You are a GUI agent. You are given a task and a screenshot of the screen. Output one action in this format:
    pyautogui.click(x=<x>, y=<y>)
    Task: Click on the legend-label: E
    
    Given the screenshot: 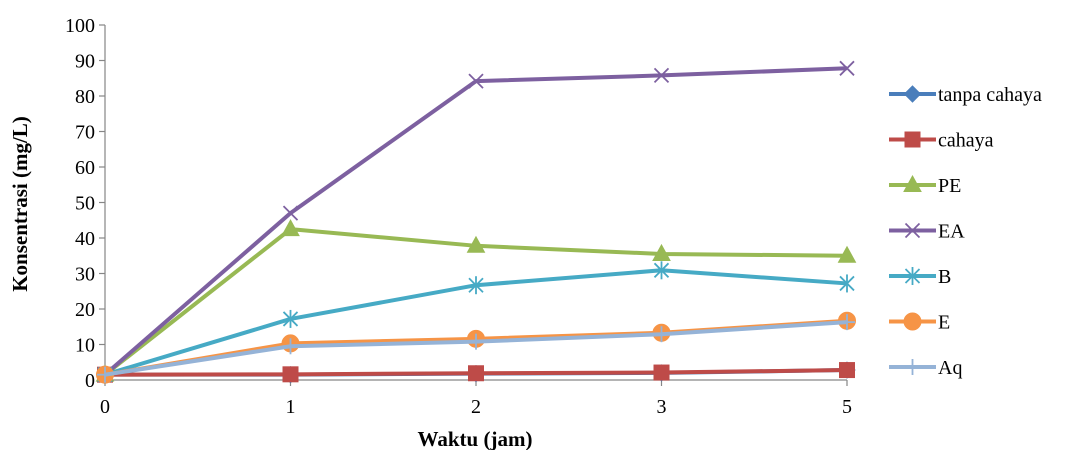 What is the action you would take?
    pyautogui.click(x=944, y=323)
    